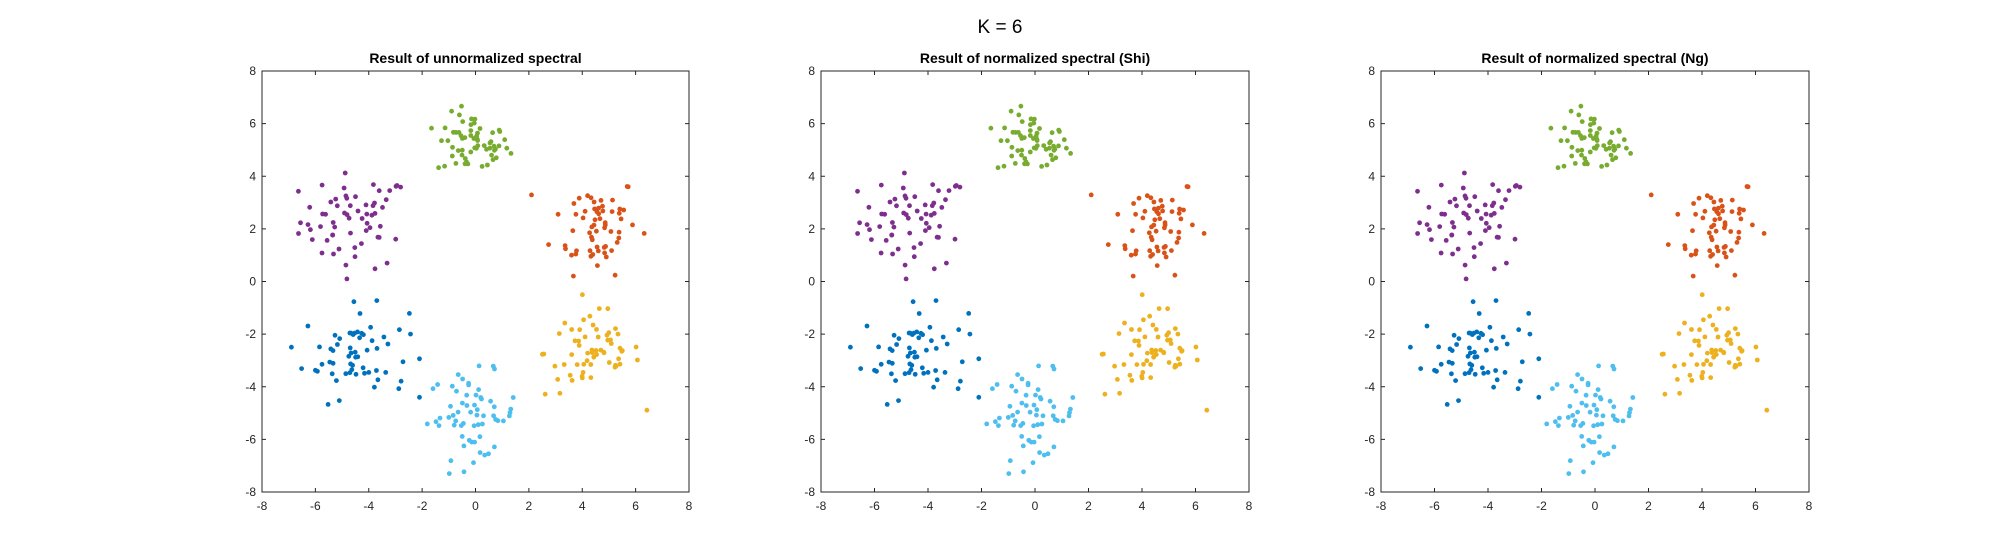 This screenshot has width=2000, height=555. What do you see at coordinates (928, 506) in the screenshot?
I see `x-tick-label: -4` at bounding box center [928, 506].